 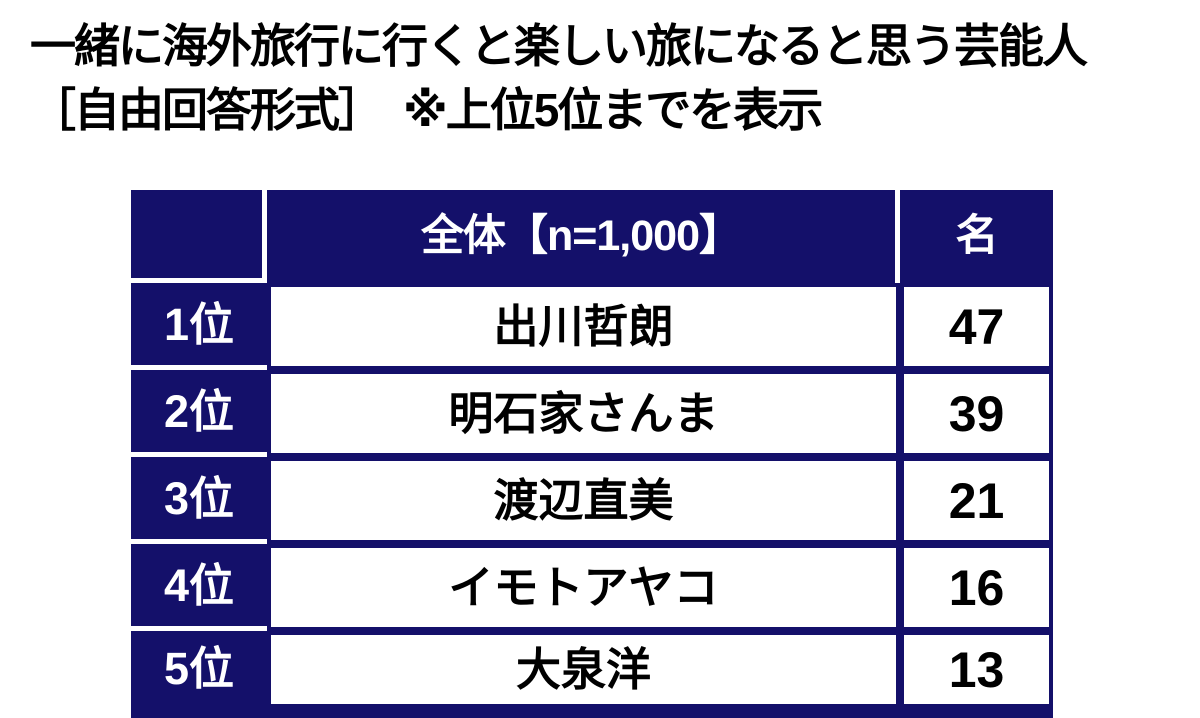 What do you see at coordinates (199, 236) in the screenshot?
I see `header-rank-cell` at bounding box center [199, 236].